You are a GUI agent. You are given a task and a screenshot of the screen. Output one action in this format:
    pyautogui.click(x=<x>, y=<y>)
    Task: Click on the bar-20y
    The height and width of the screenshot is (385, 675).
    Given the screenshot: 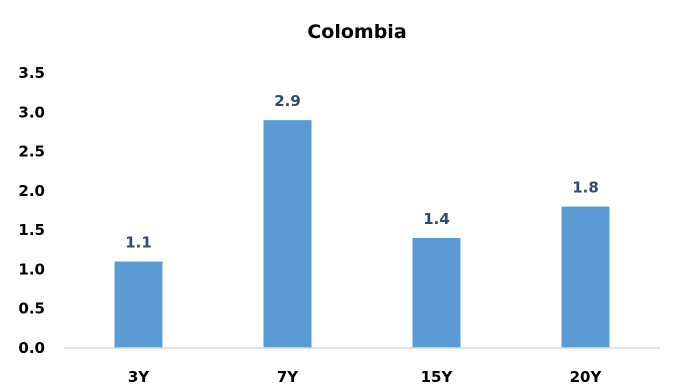 What is the action you would take?
    pyautogui.click(x=585, y=277)
    